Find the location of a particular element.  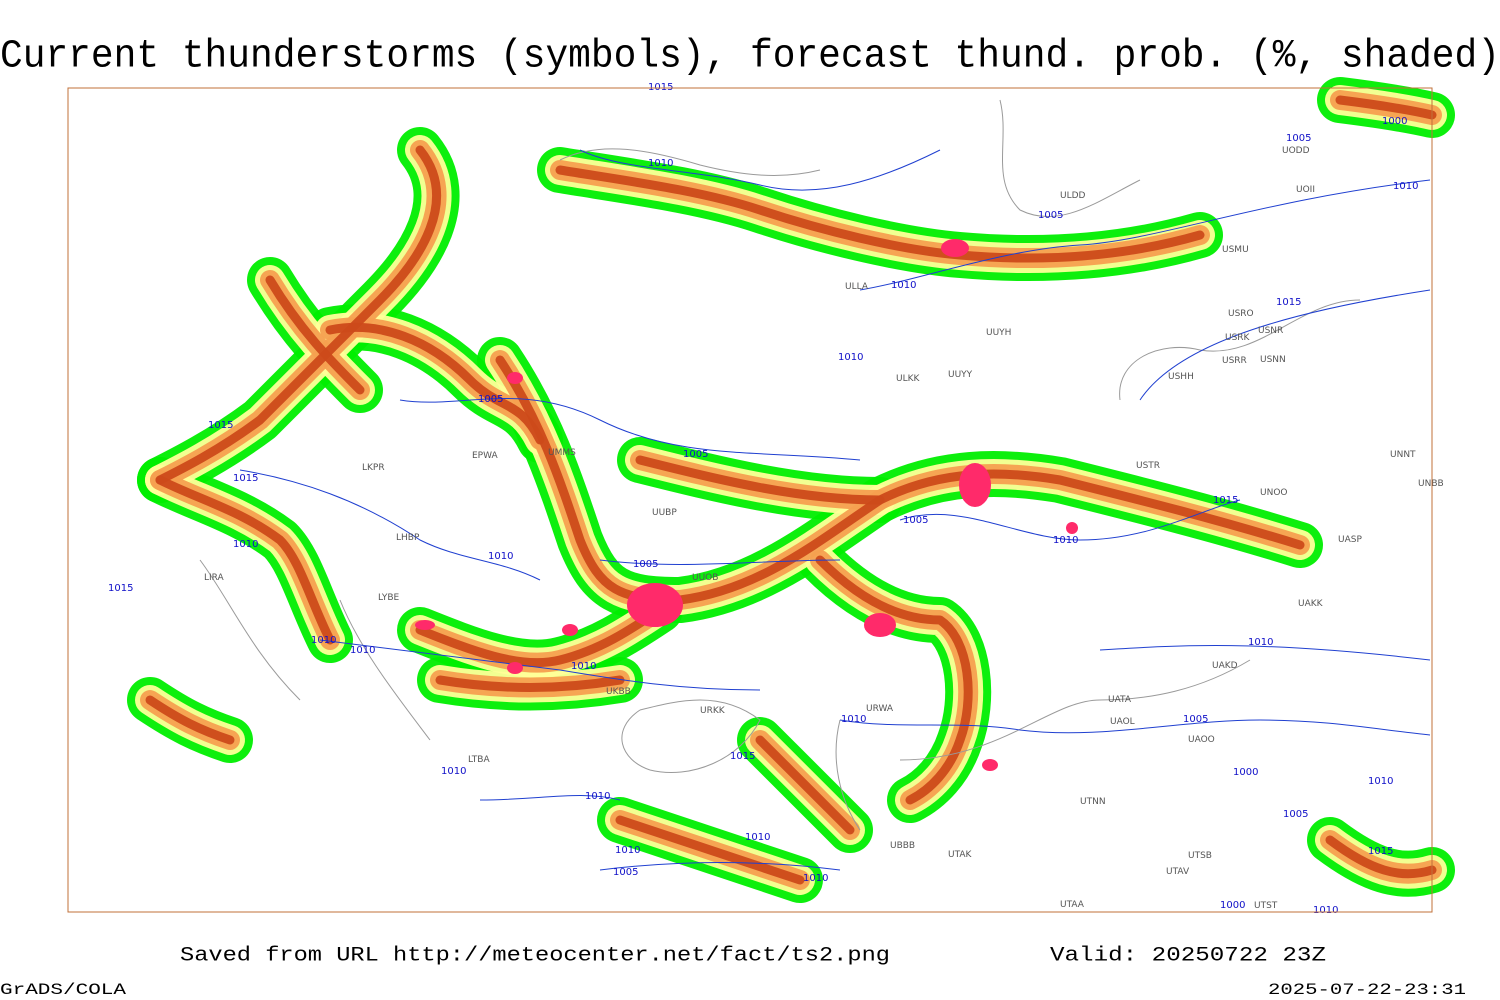

station-label: UTAA is located at coordinates (1072, 905).